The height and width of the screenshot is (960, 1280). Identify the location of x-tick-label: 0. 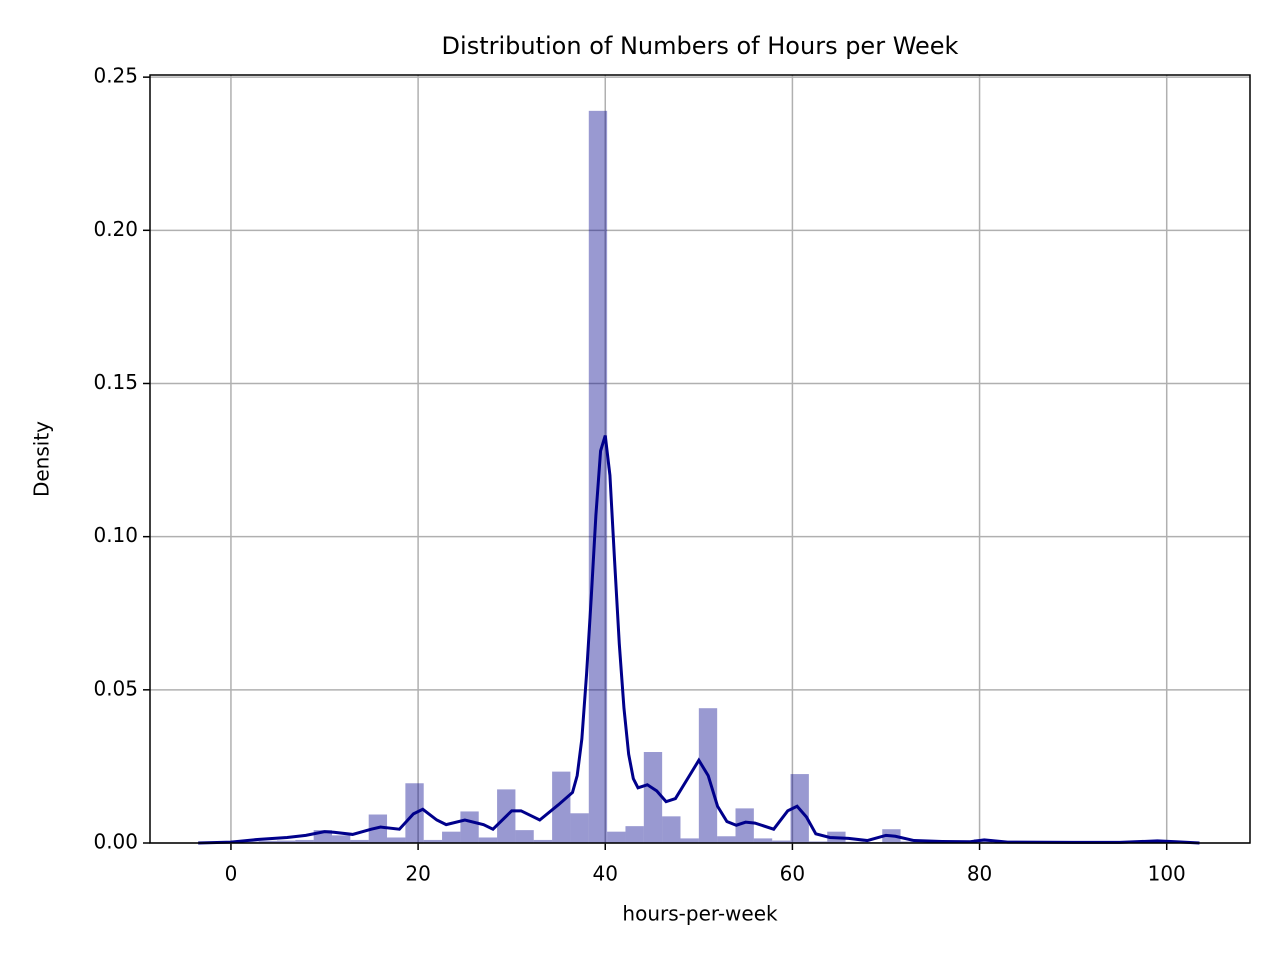
(231, 874).